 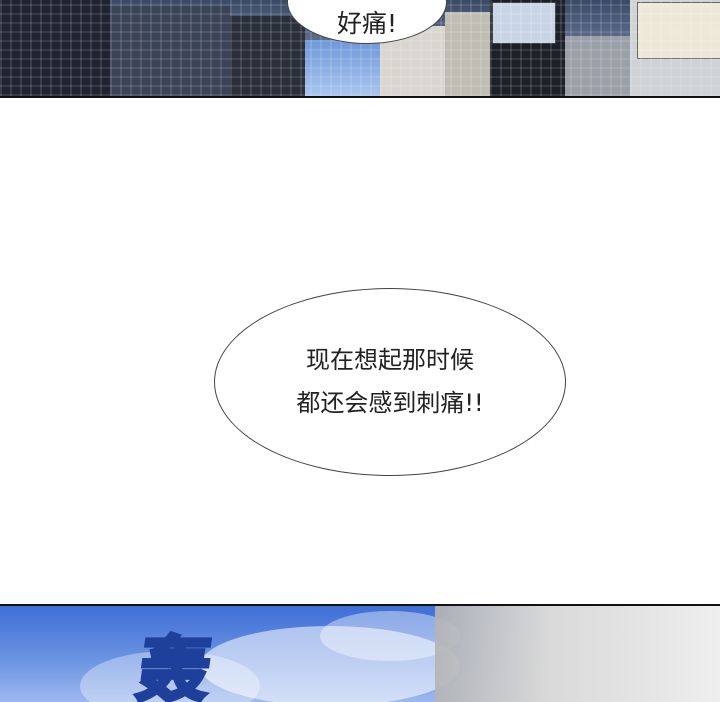 I want to click on blurred-area, so click(x=577, y=654).